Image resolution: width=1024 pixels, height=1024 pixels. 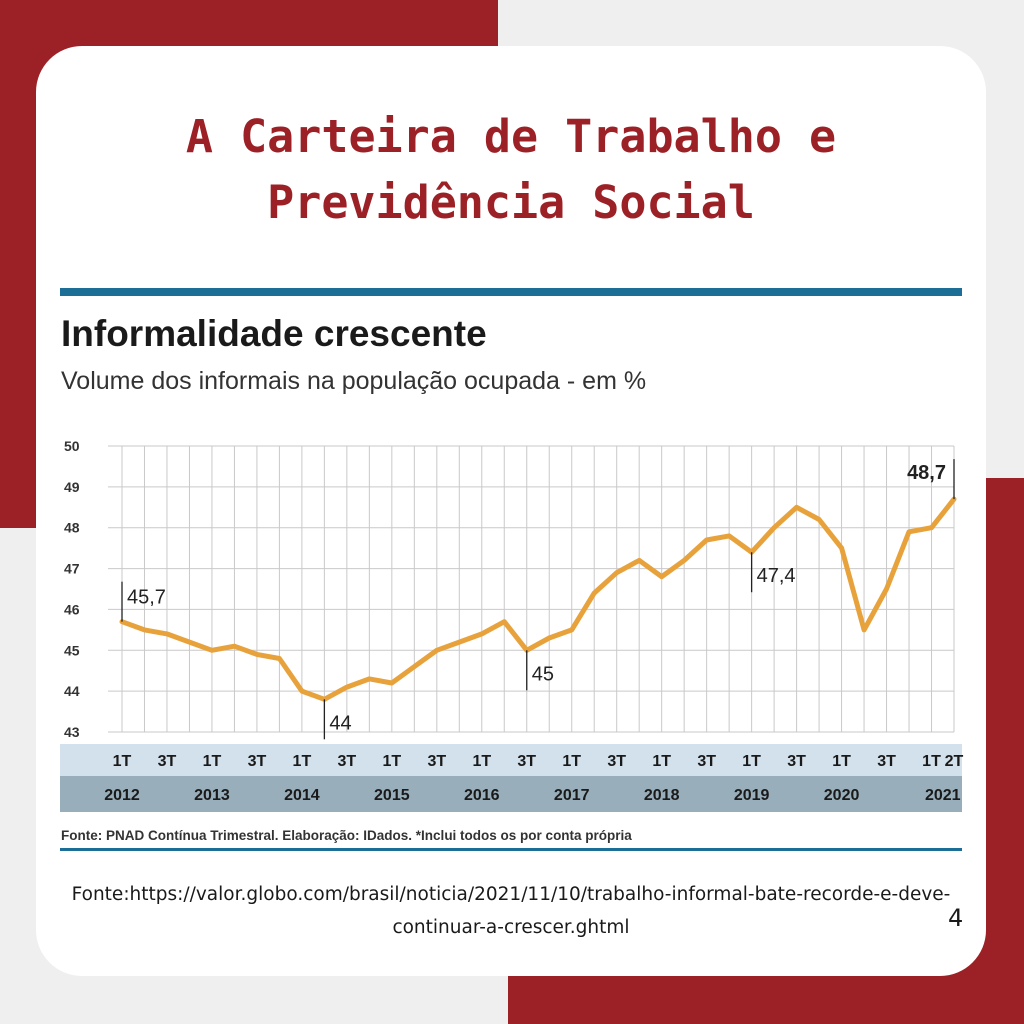 What do you see at coordinates (72, 589) in the screenshot?
I see `chart-y-axis: 43 44 45 46 47 48 49 50` at bounding box center [72, 589].